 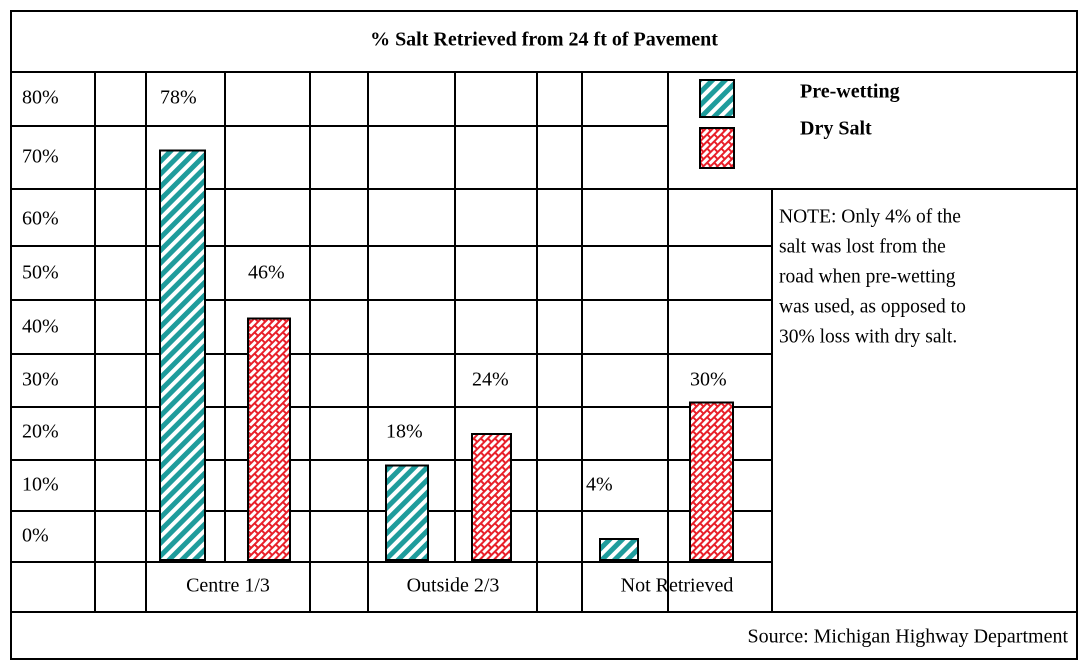 I want to click on source: Source: Michigan Highway Department, so click(x=908, y=637).